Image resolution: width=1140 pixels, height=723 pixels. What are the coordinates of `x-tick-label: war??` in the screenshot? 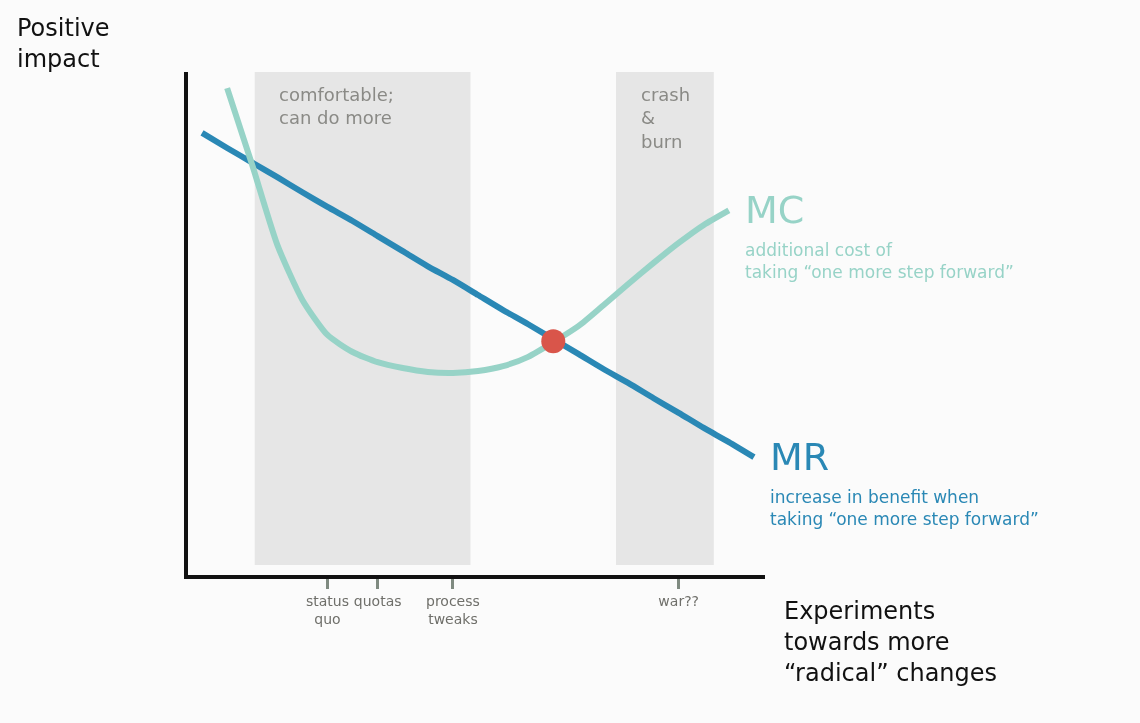 It's located at (679, 600).